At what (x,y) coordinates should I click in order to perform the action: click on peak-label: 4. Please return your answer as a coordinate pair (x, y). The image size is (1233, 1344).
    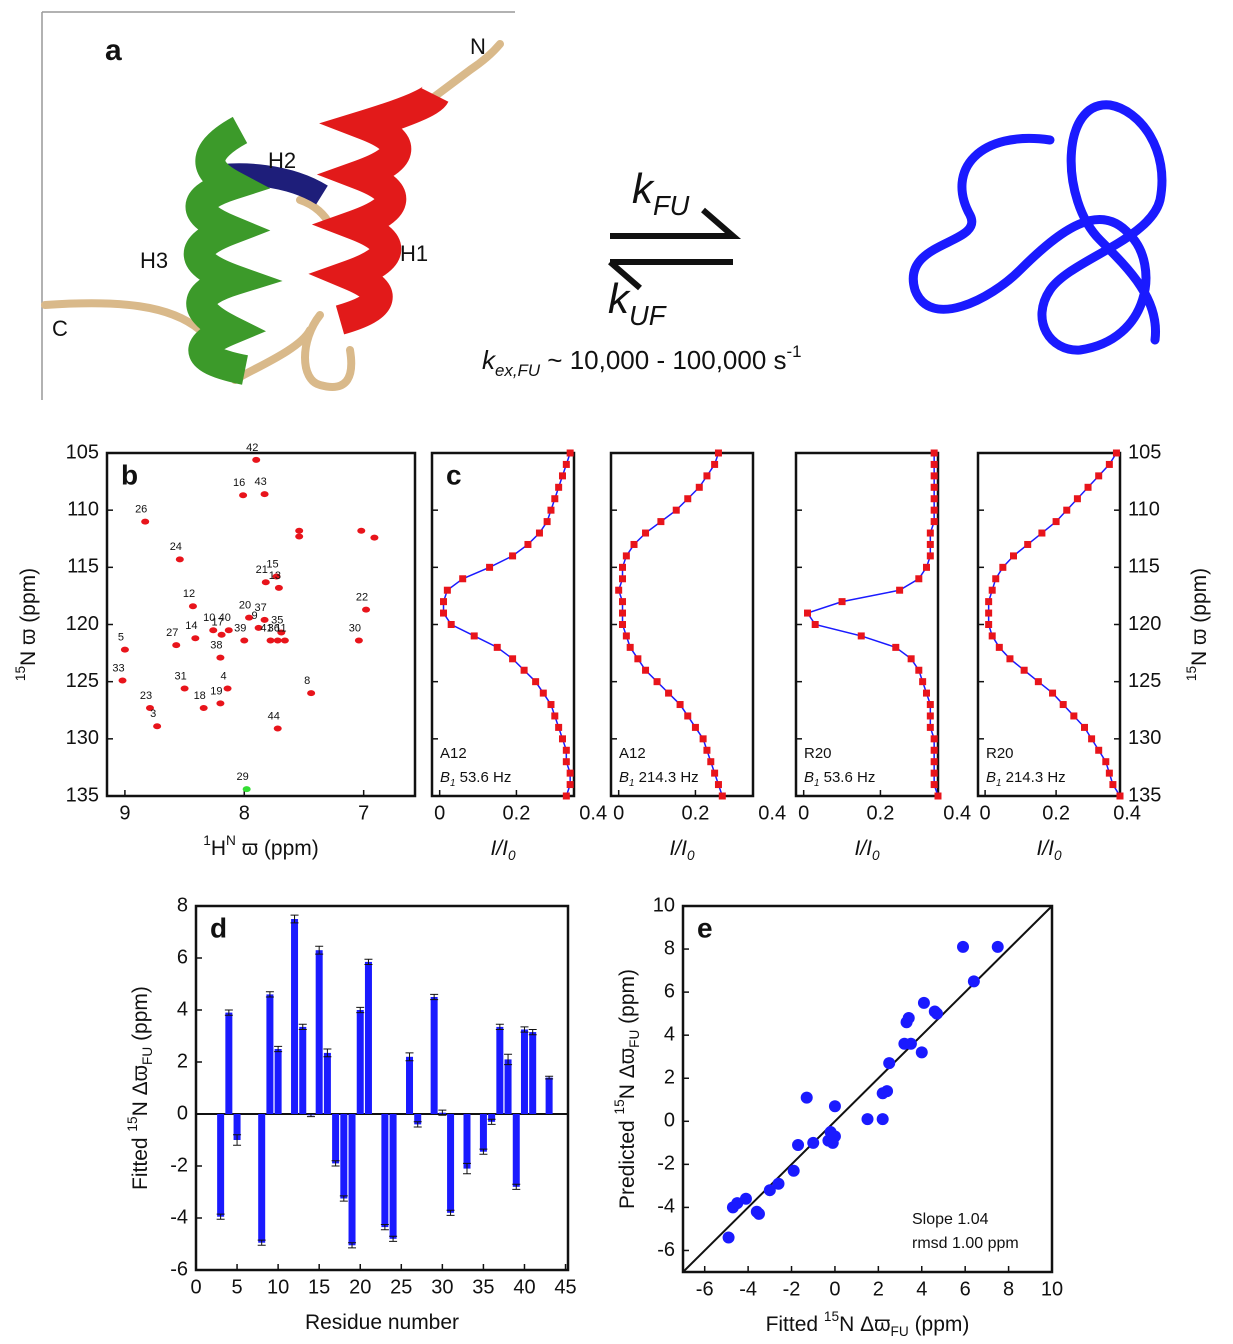
    Looking at the image, I should click on (224, 676).